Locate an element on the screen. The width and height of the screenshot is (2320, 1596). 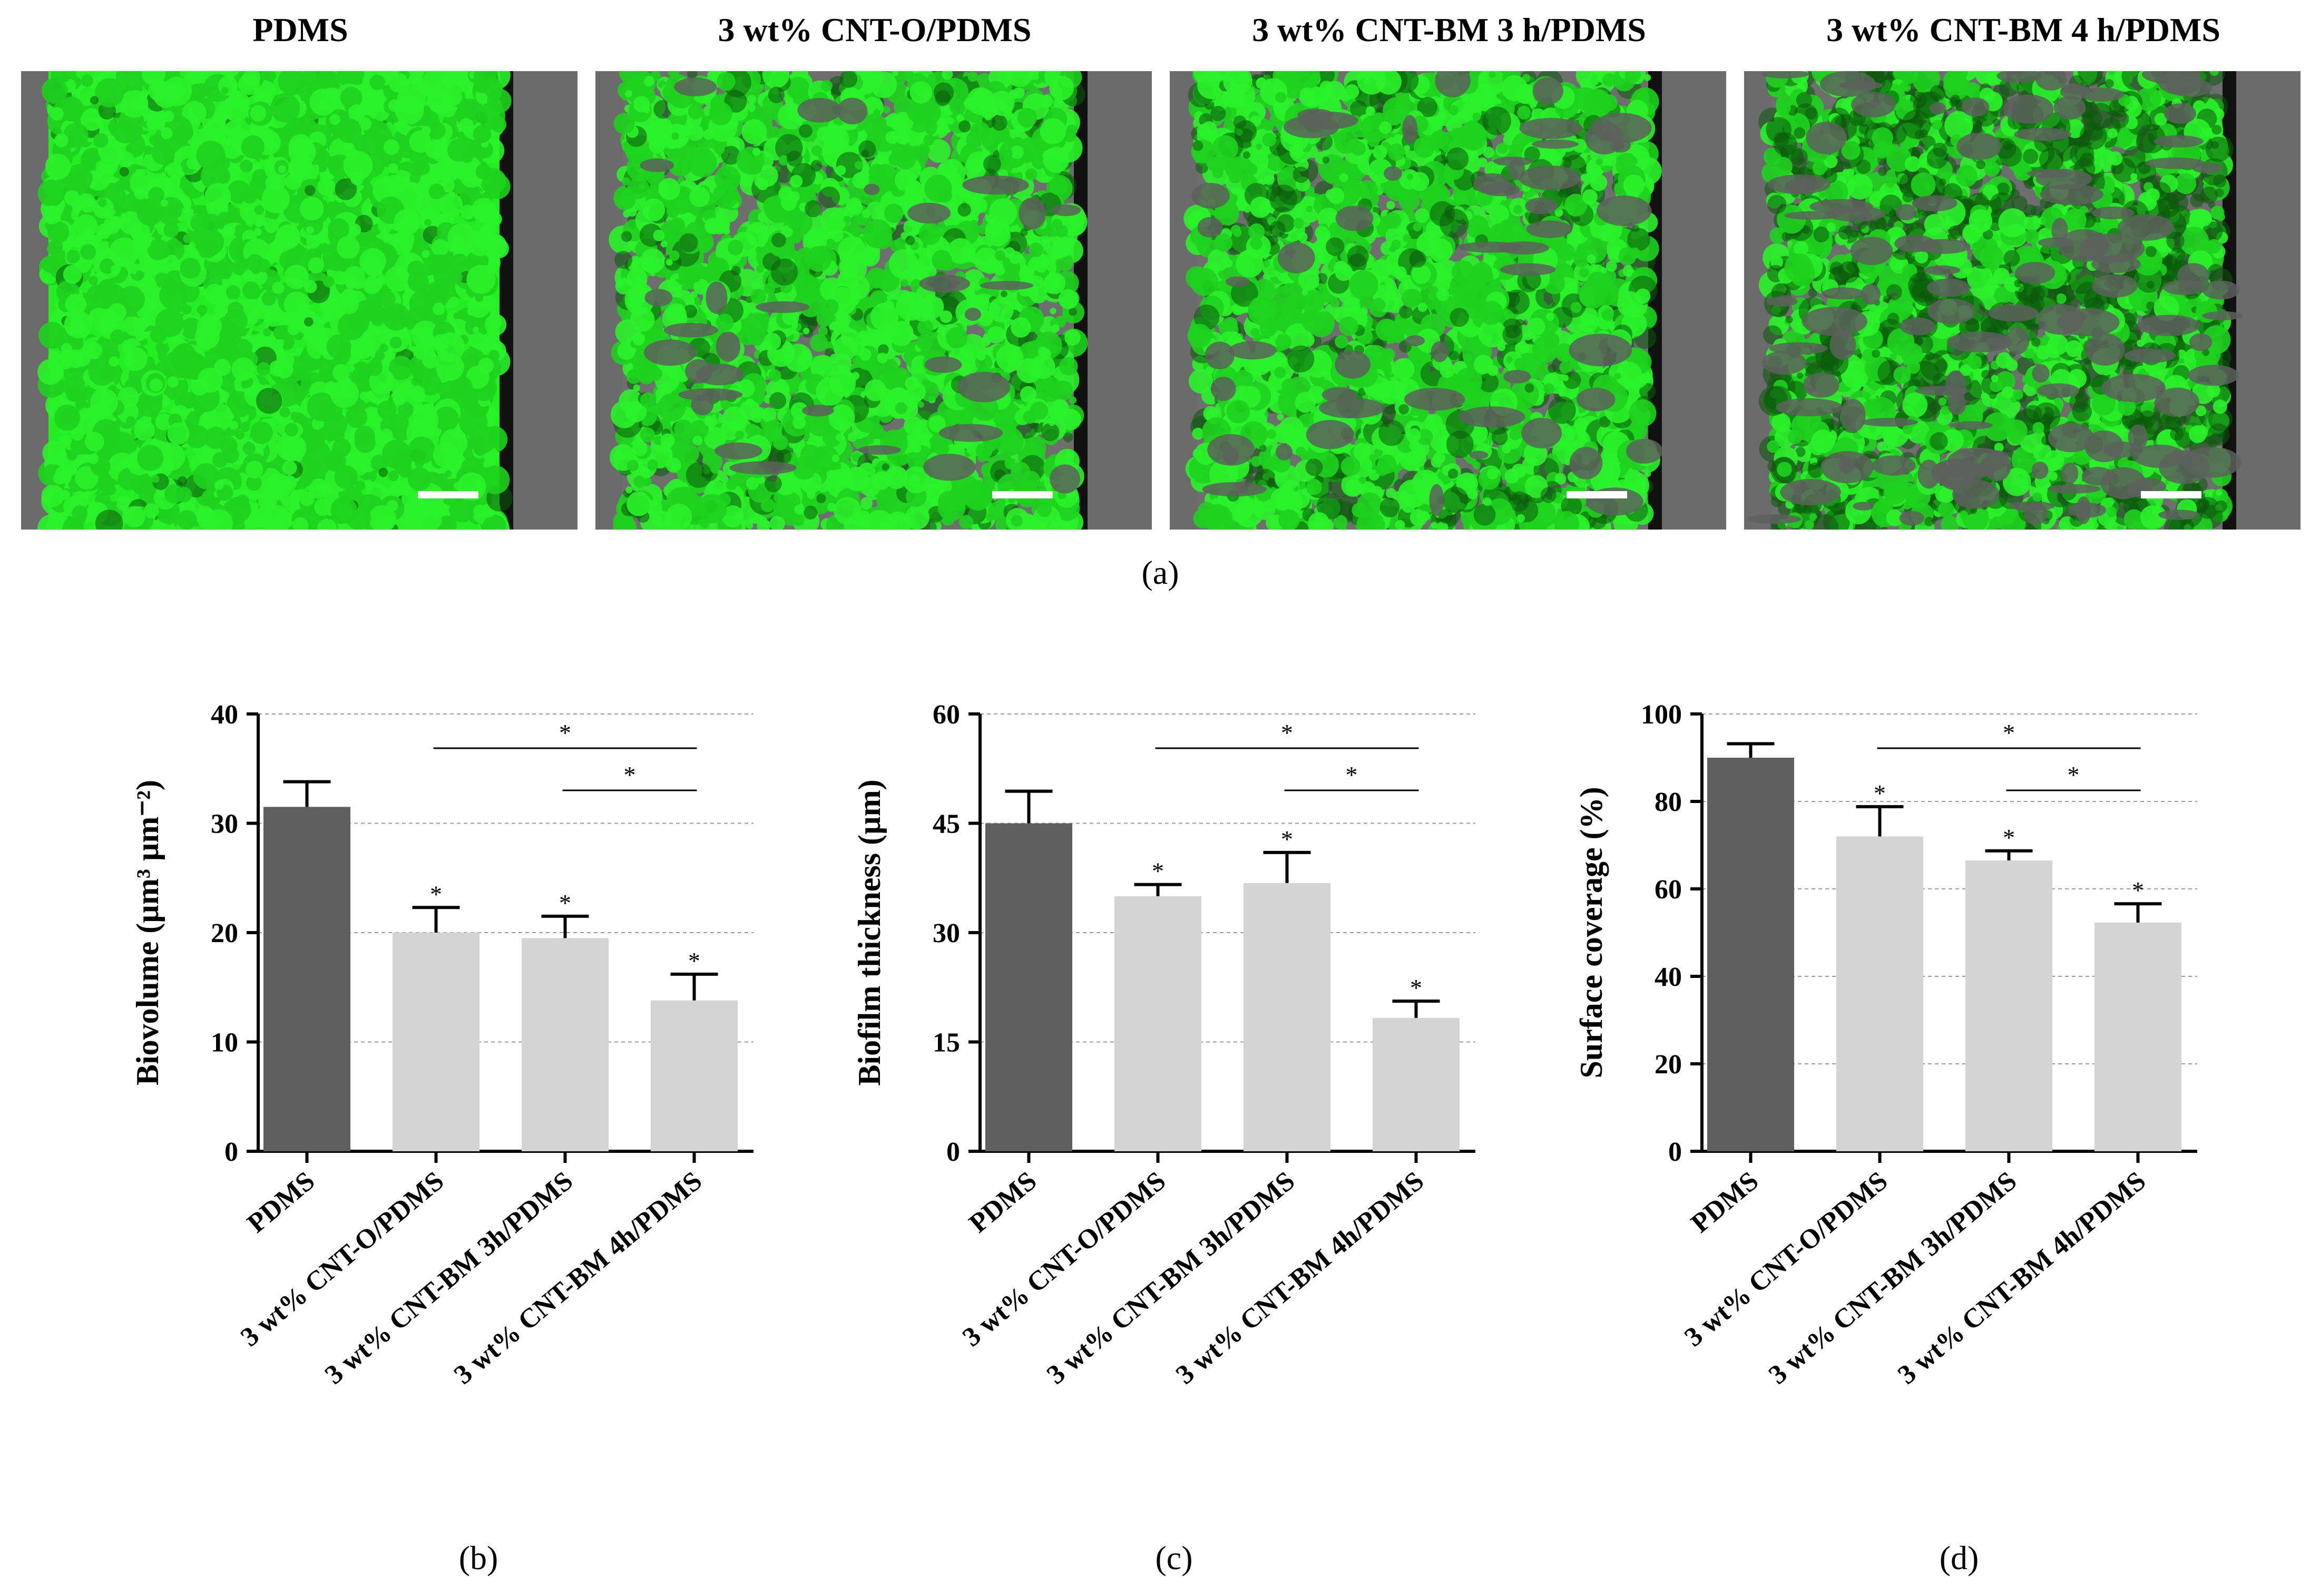
micrograph-cnt-o is located at coordinates (873, 300).